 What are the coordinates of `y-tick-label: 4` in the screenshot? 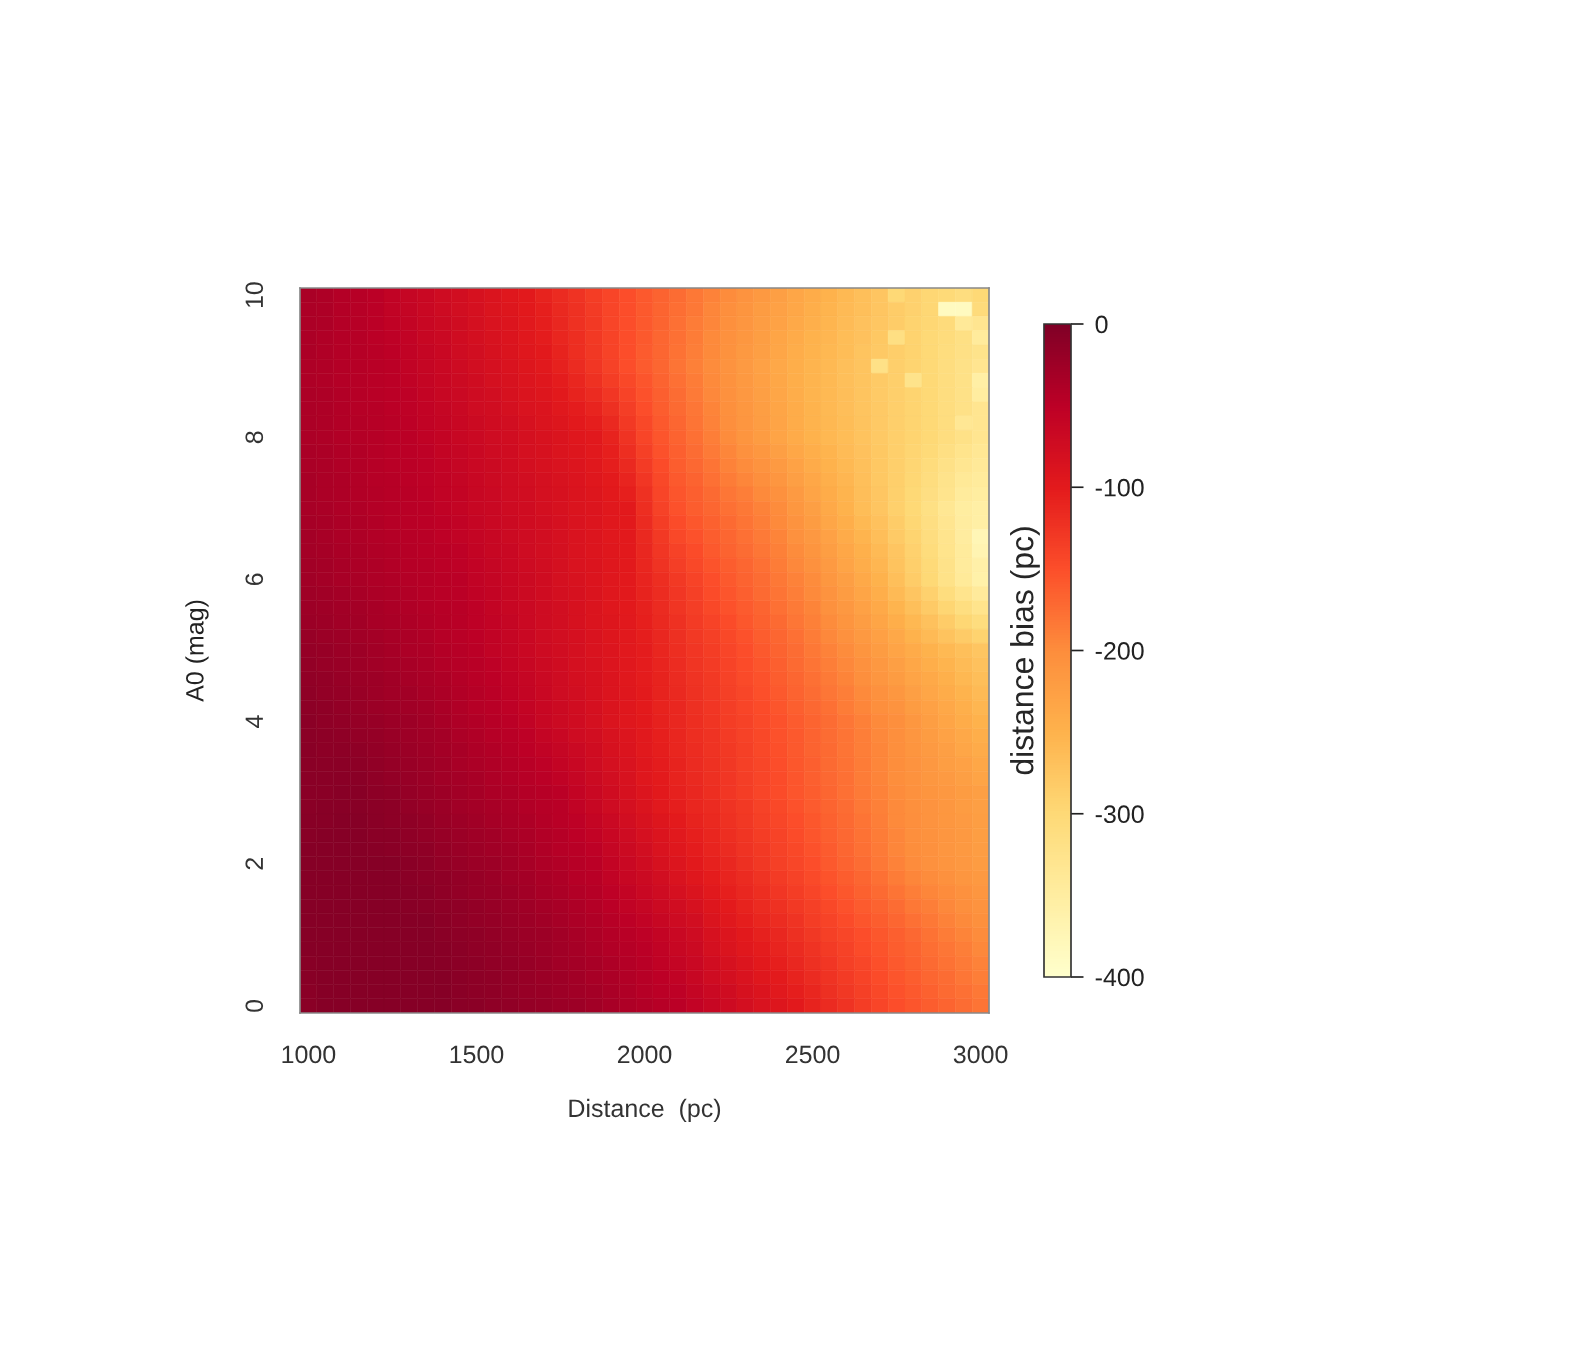 It's located at (254, 721).